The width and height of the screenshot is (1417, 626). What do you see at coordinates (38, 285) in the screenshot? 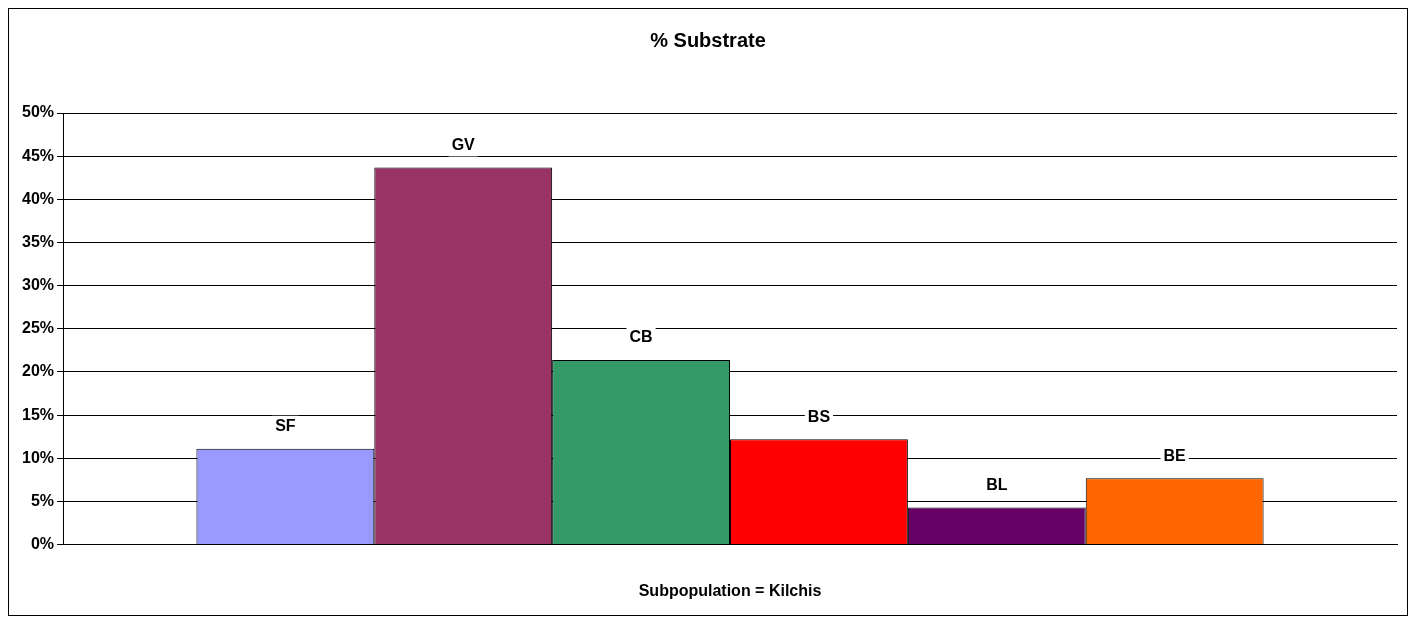
I see `y-tick-label: 30%` at bounding box center [38, 285].